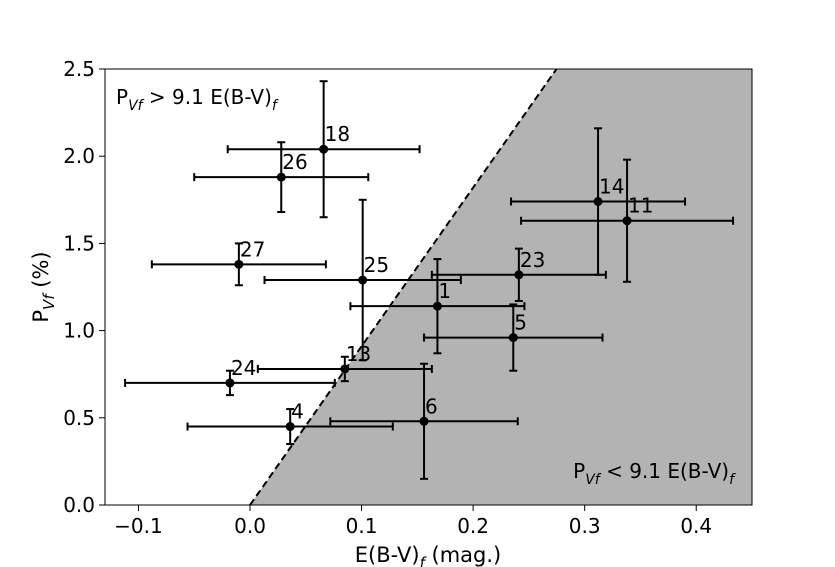 Image resolution: width=835 pixels, height=567 pixels. What do you see at coordinates (444, 291) in the screenshot?
I see `point-label: 1` at bounding box center [444, 291].